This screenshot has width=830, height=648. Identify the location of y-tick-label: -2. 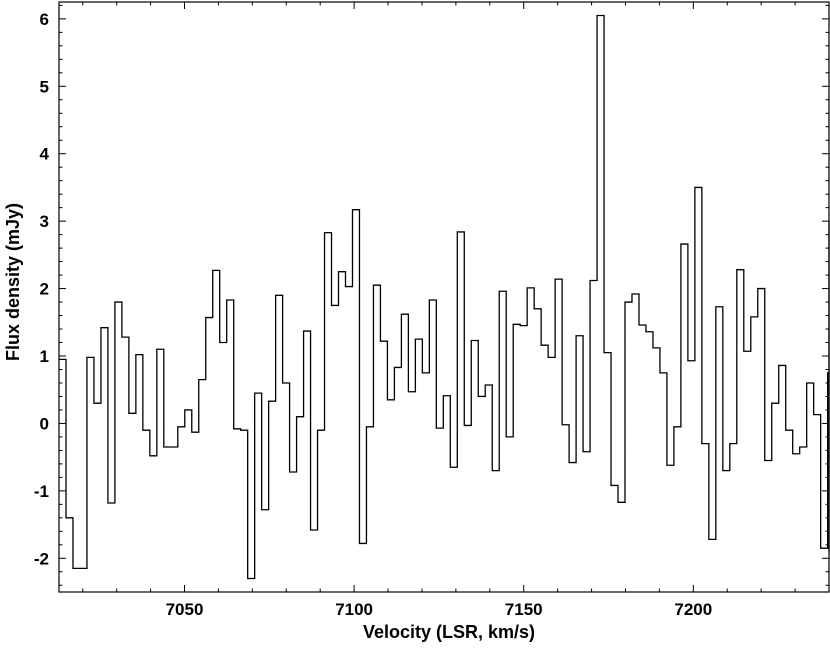
(41, 558).